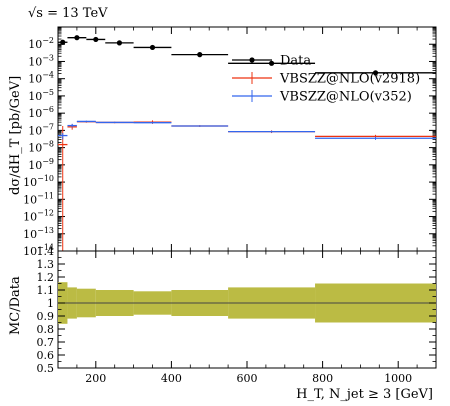 Image resolution: width=450 pixels, height=406 pixels. I want to click on legend: Data VBSZZ@NLO(v2918) VBSZZ@NLO(v352), so click(326, 79).